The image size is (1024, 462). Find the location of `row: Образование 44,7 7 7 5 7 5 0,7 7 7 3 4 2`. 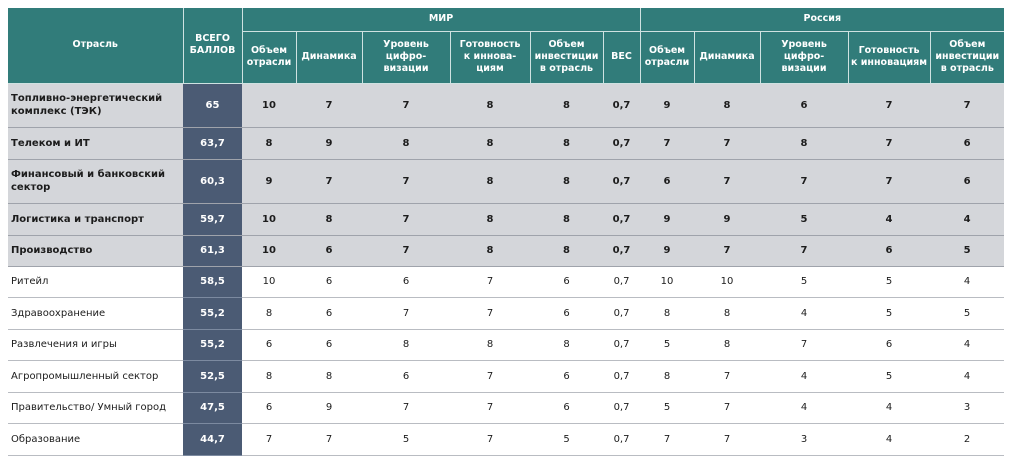

row: Образование 44,7 7 7 5 7 5 0,7 7 7 3 4 2 is located at coordinates (506, 439).